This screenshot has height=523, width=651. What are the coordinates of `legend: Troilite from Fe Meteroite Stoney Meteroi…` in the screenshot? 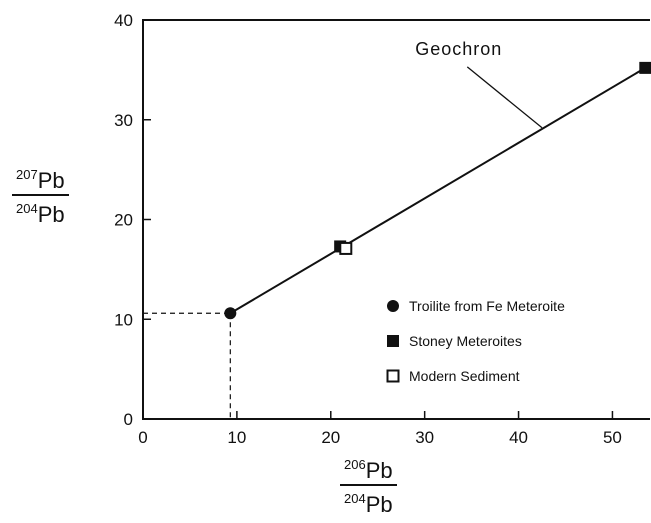 It's located at (475, 341).